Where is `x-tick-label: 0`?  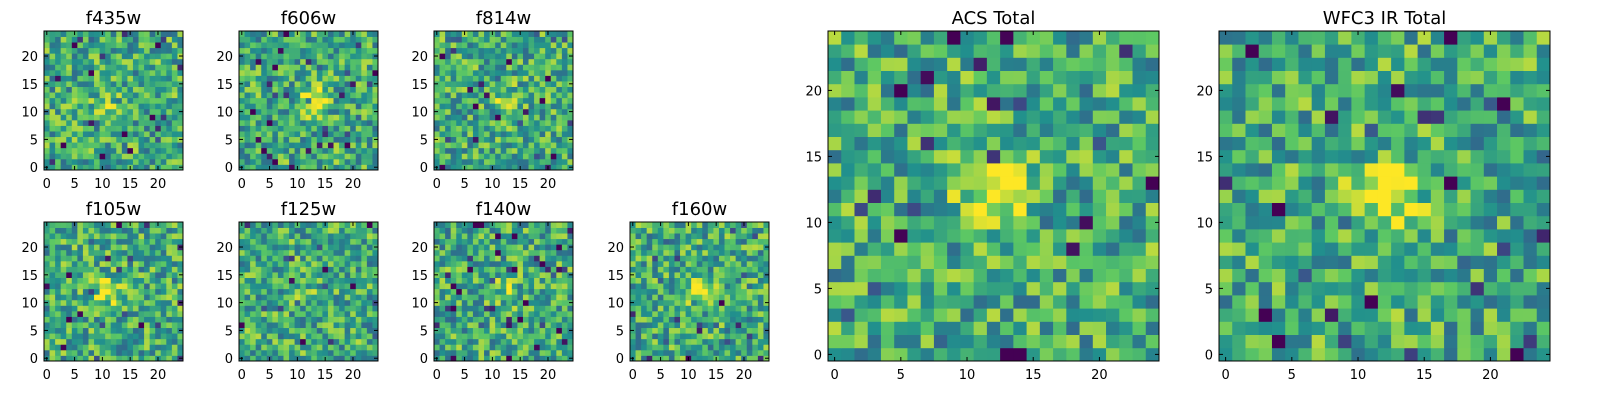 x-tick-label: 0 is located at coordinates (437, 375).